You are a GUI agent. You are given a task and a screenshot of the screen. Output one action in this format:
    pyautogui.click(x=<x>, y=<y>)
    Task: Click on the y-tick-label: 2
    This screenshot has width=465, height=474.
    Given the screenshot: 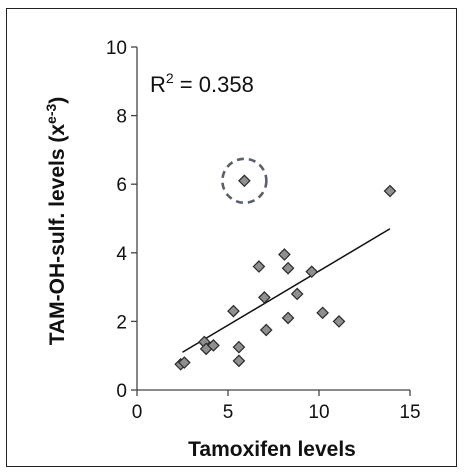 What is the action you would take?
    pyautogui.click(x=121, y=322)
    